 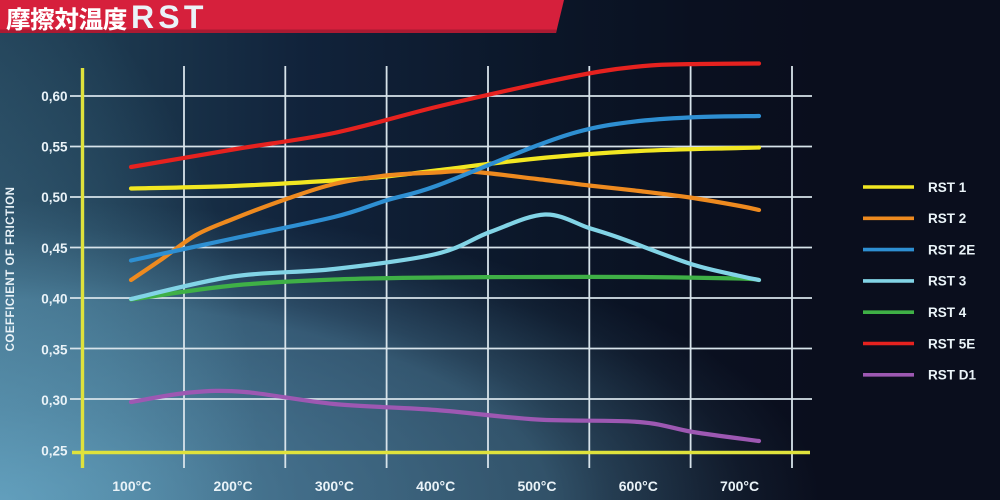 What do you see at coordinates (233, 486) in the screenshot?
I see `svg-text: 200°C` at bounding box center [233, 486].